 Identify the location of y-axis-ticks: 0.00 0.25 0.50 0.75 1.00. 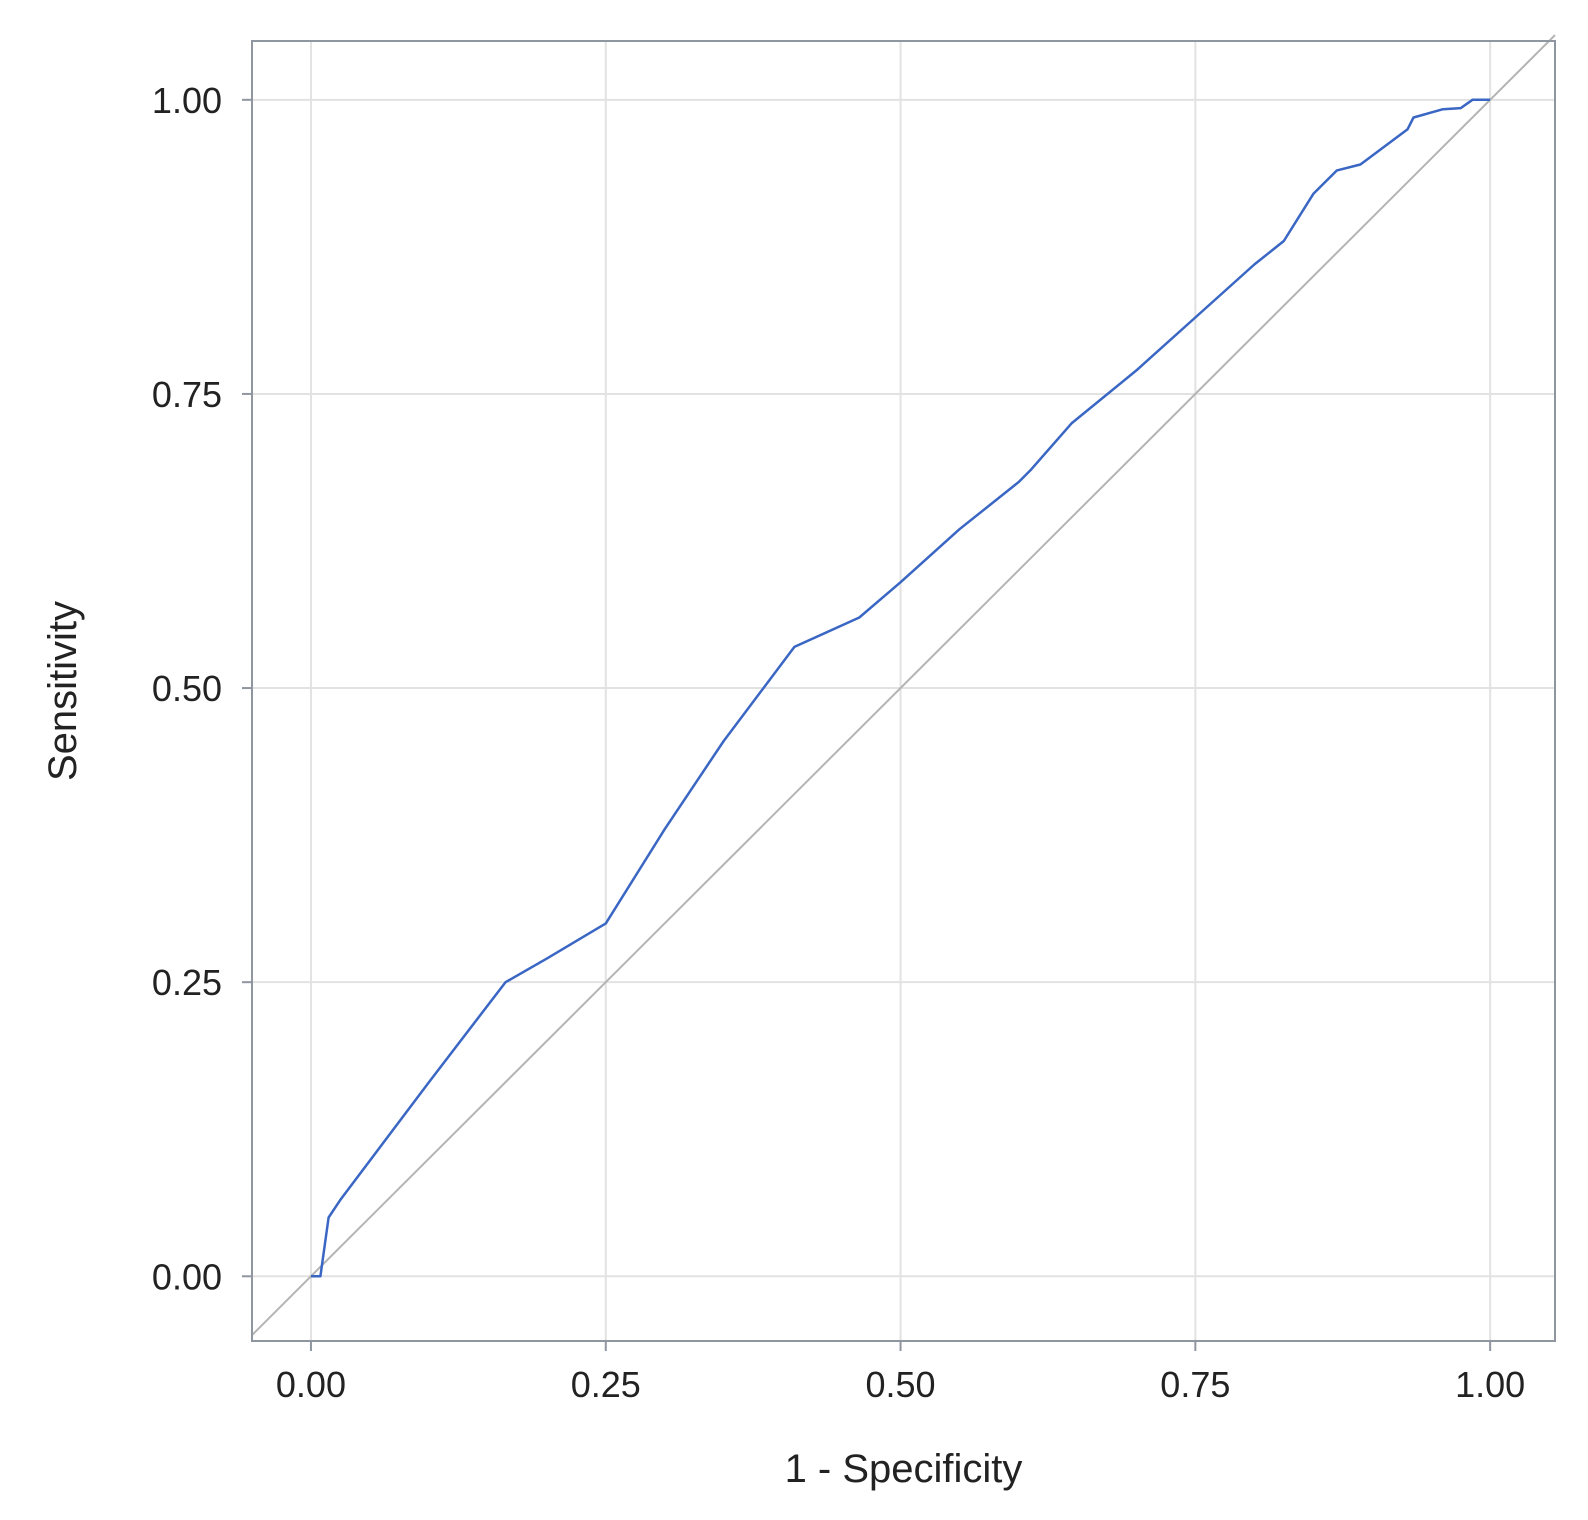
(202, 688).